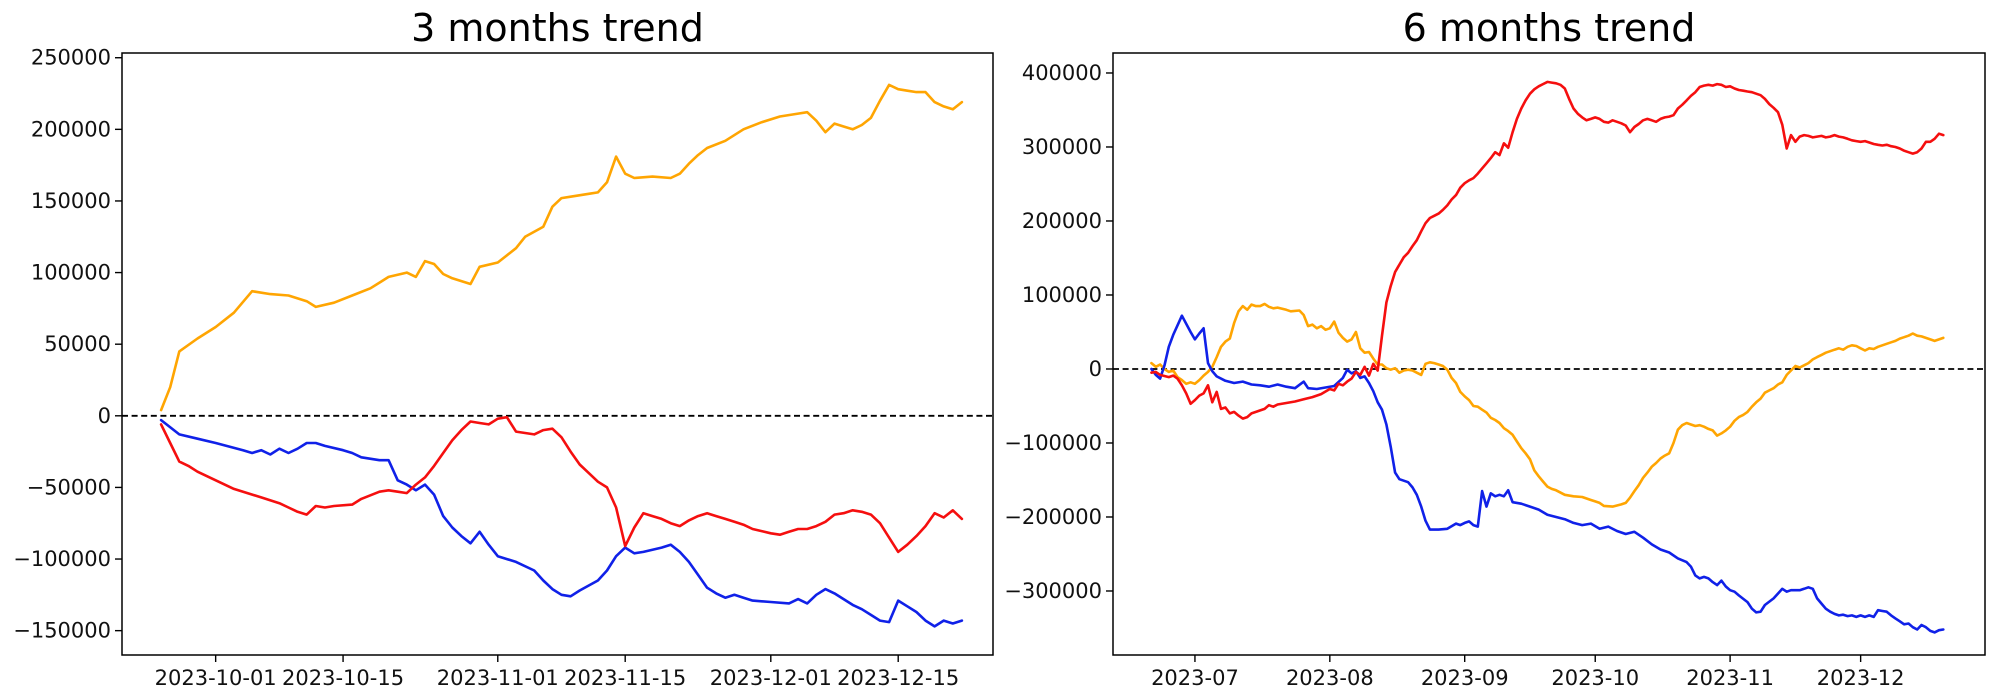  Describe the element at coordinates (625, 678) in the screenshot. I see `x-tick-label: 2023-11-15` at that location.